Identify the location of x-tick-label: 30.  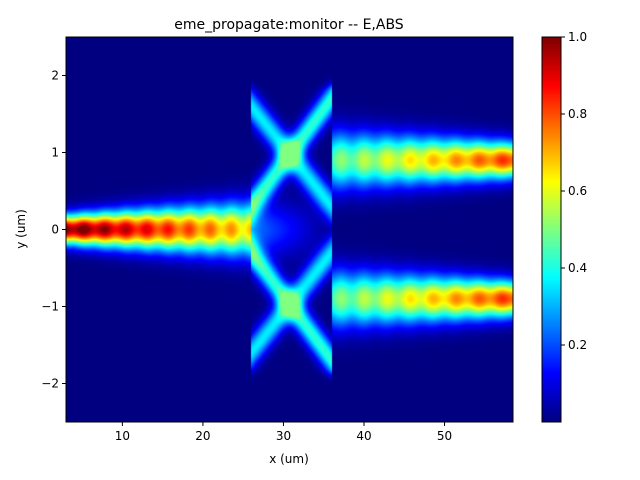
(283, 436).